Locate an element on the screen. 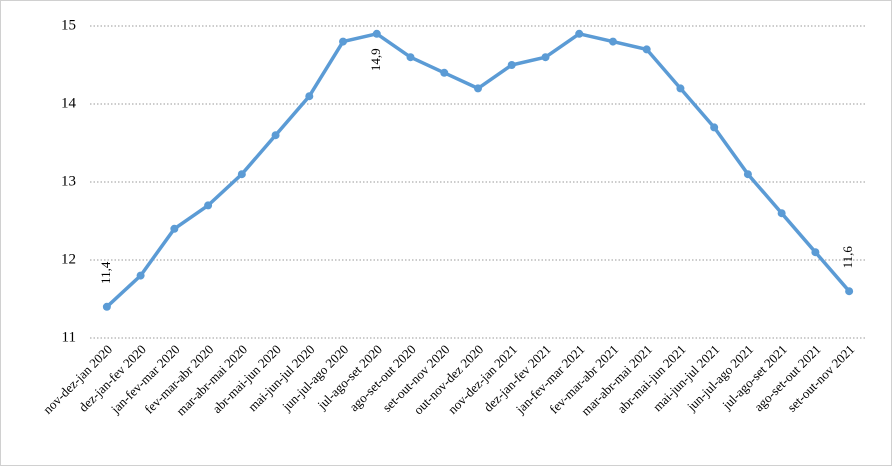  y-tick-label: 14 is located at coordinates (69, 103).